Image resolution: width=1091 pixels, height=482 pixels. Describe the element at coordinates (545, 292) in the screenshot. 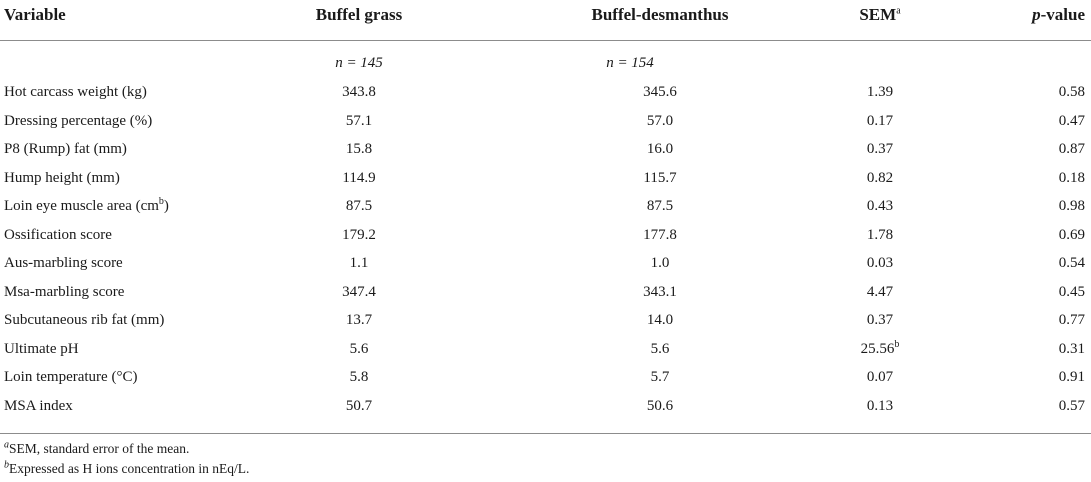

I see `table-row: Msa-marbling score 347.4 343.1 4.47 0.45` at that location.